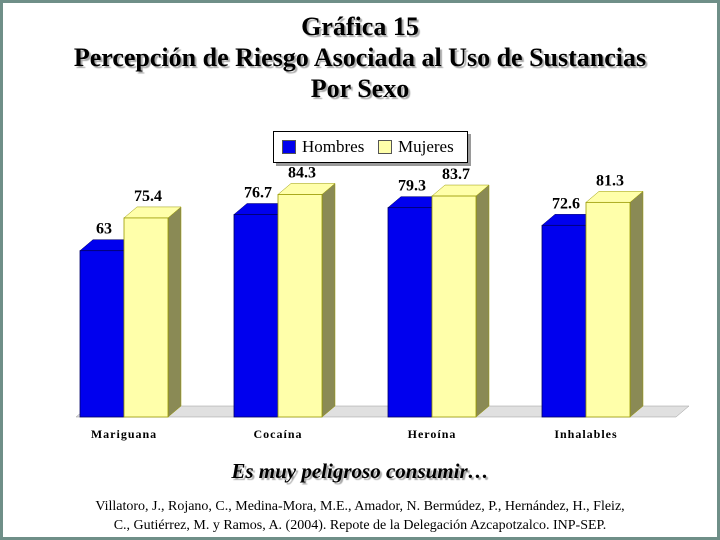 The image size is (720, 540). What do you see at coordinates (148, 196) in the screenshot?
I see `data-label-mujeres-0: 75.4` at bounding box center [148, 196].